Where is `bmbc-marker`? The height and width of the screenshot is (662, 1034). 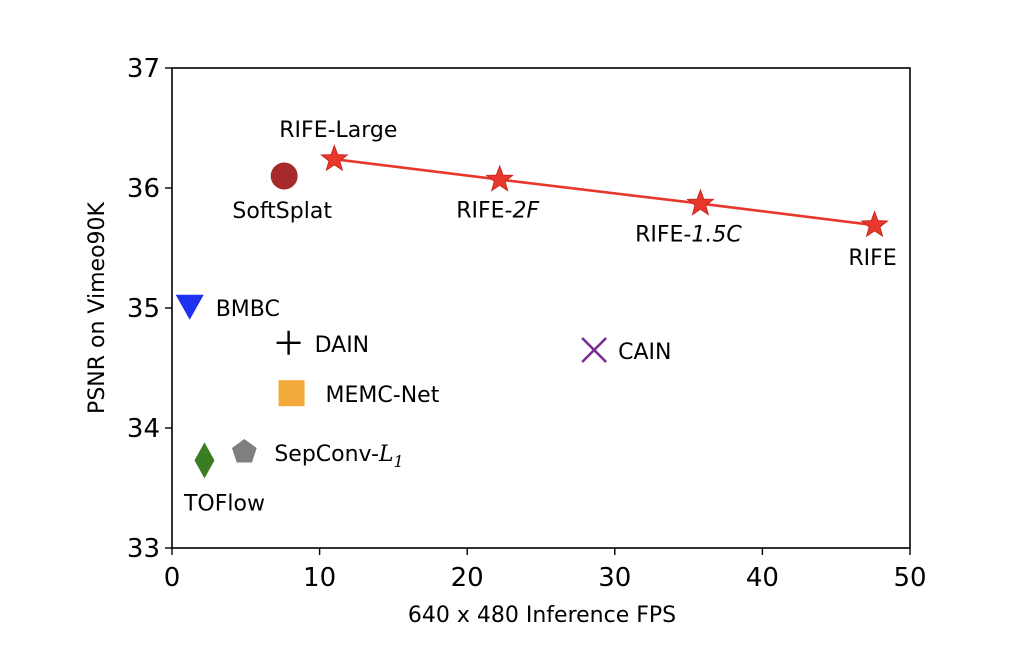
bmbc-marker is located at coordinates (189, 307).